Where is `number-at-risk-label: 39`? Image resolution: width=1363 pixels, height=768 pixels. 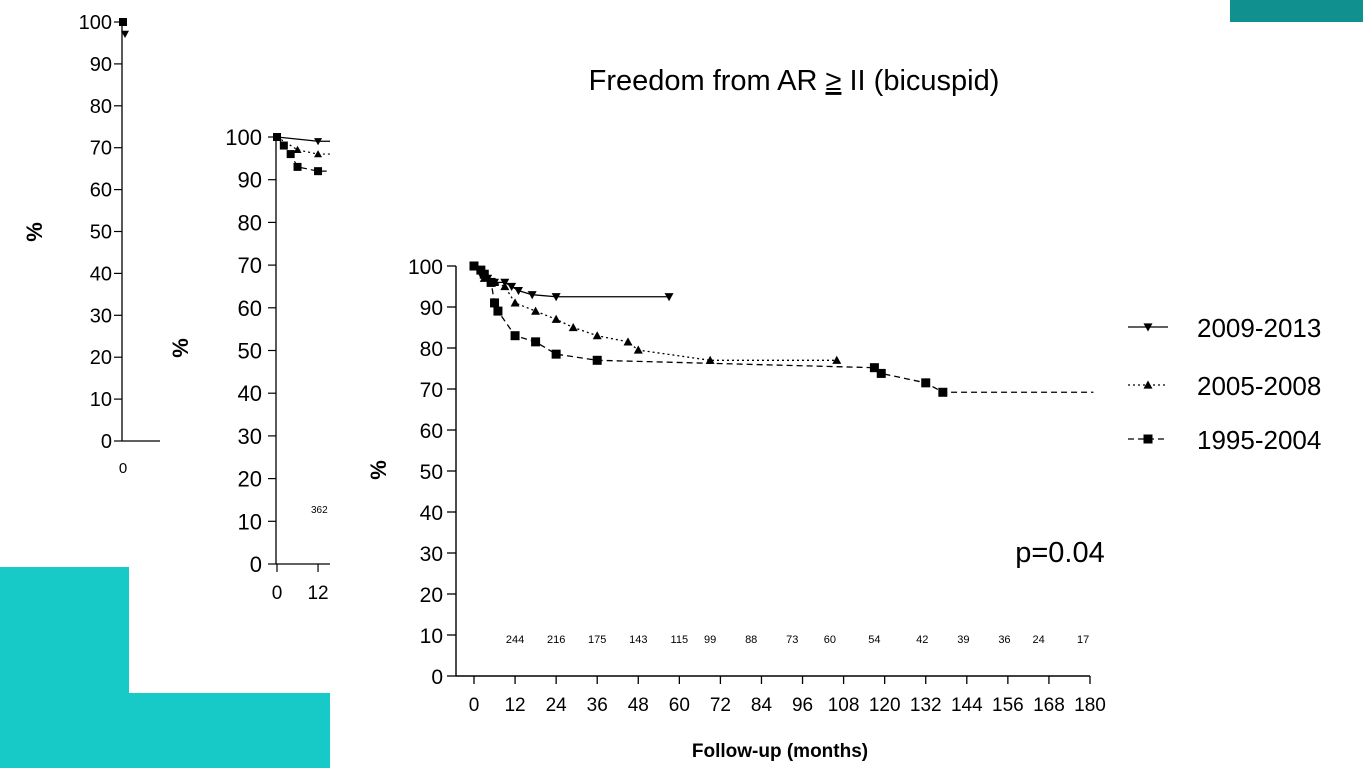
number-at-risk-label: 39 is located at coordinates (963, 640).